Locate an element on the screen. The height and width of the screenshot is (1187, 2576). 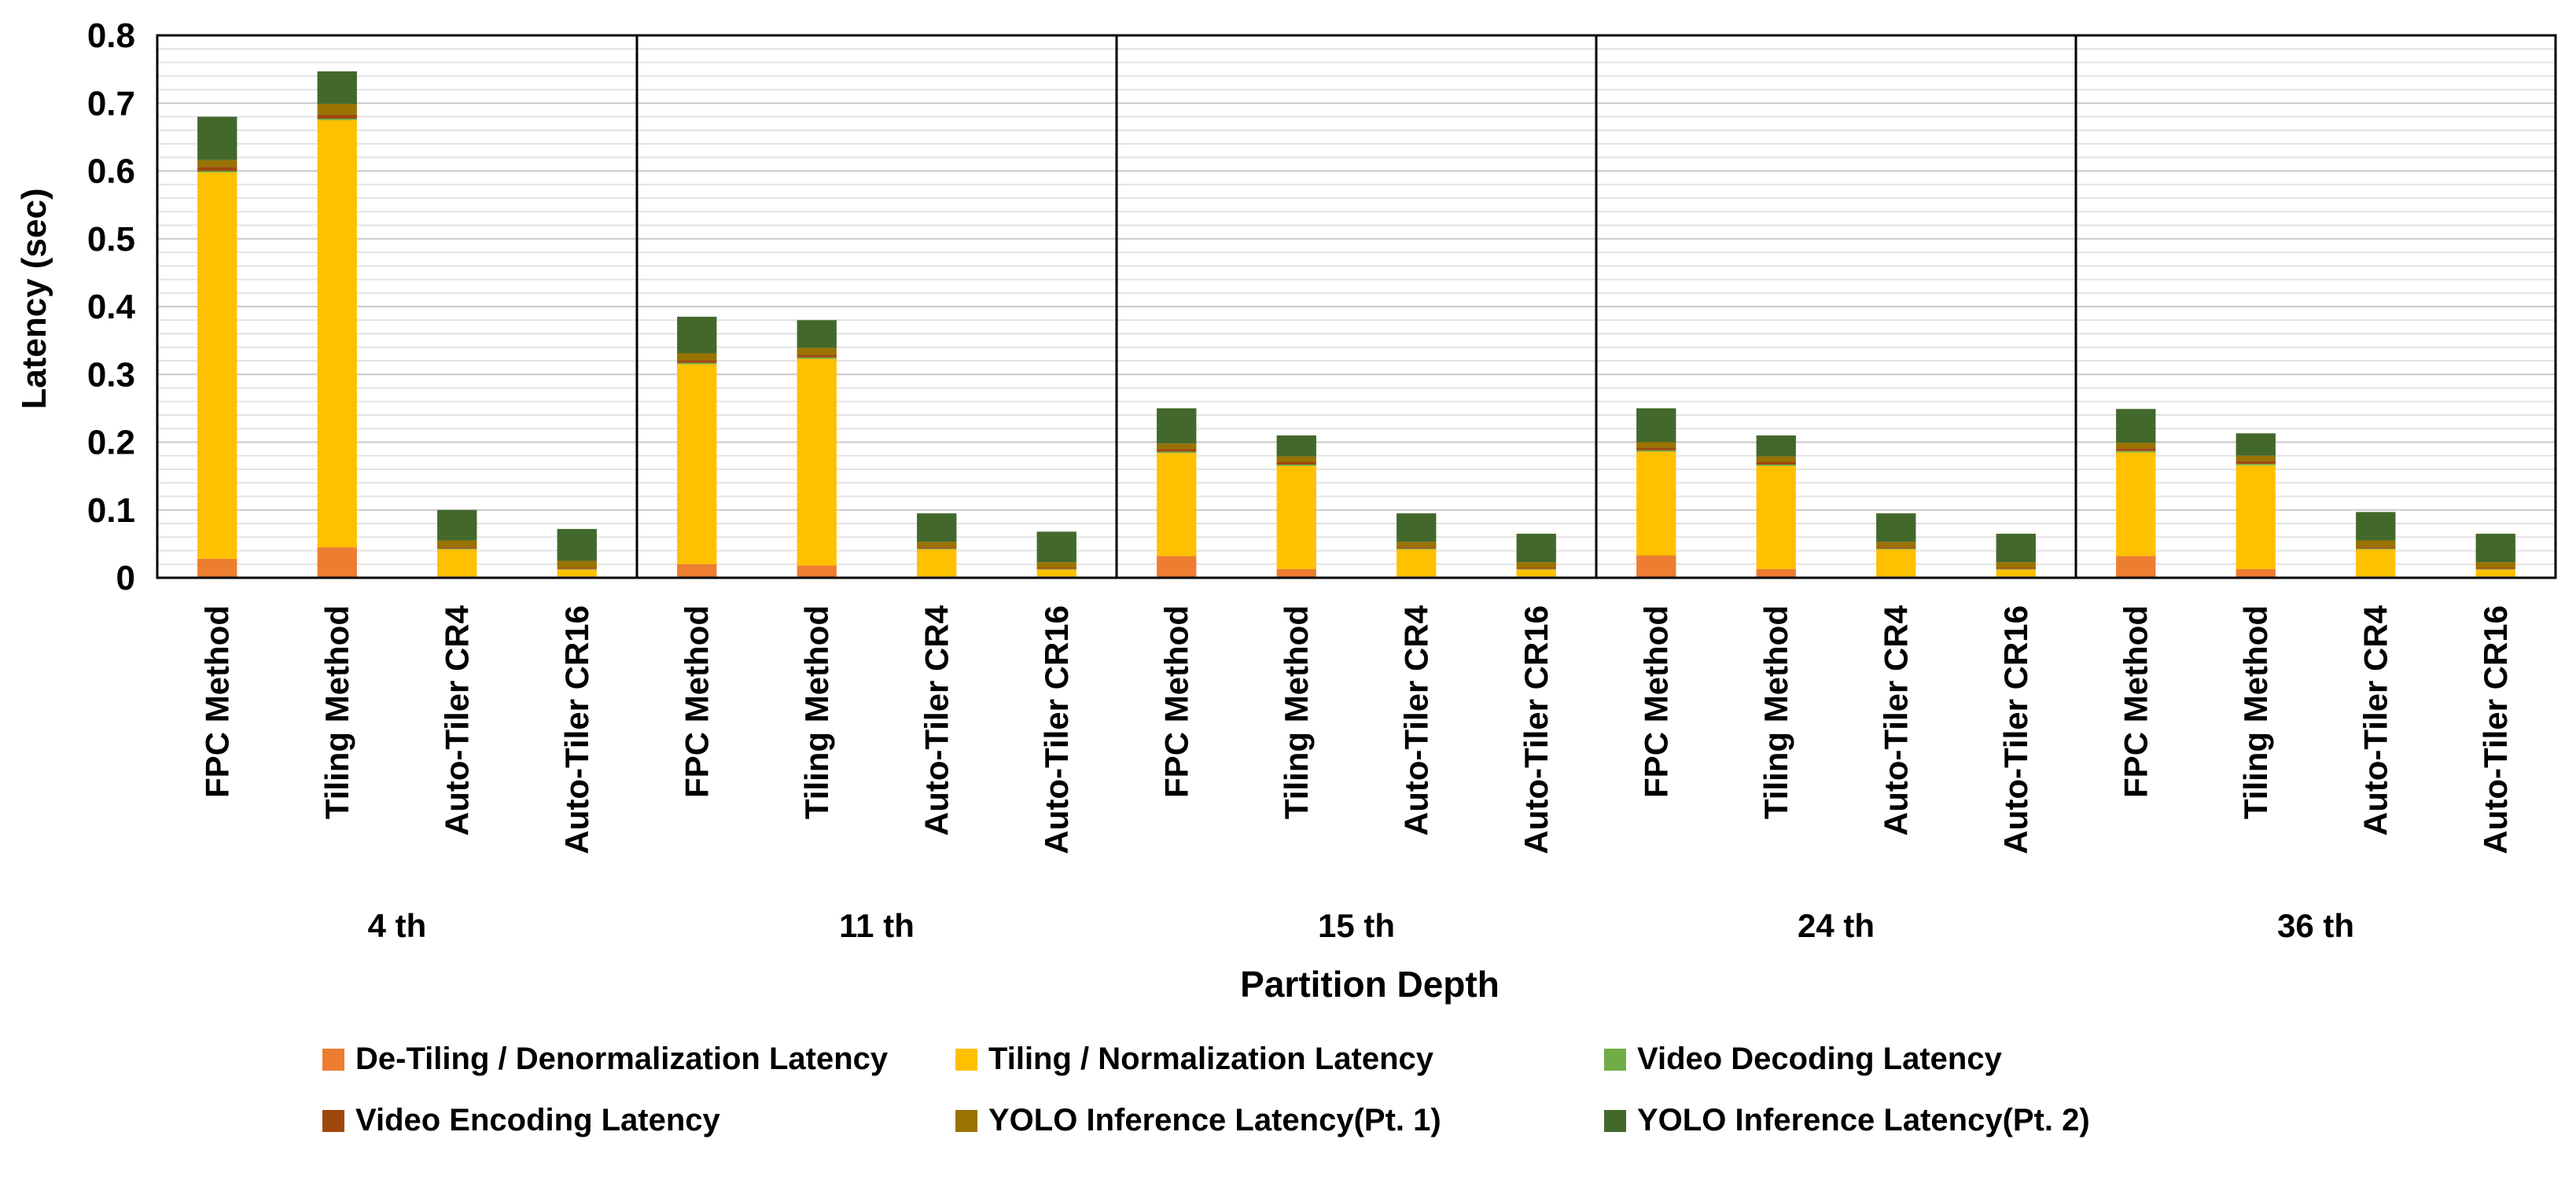
y-tick-label: 0.1 is located at coordinates (111, 510).